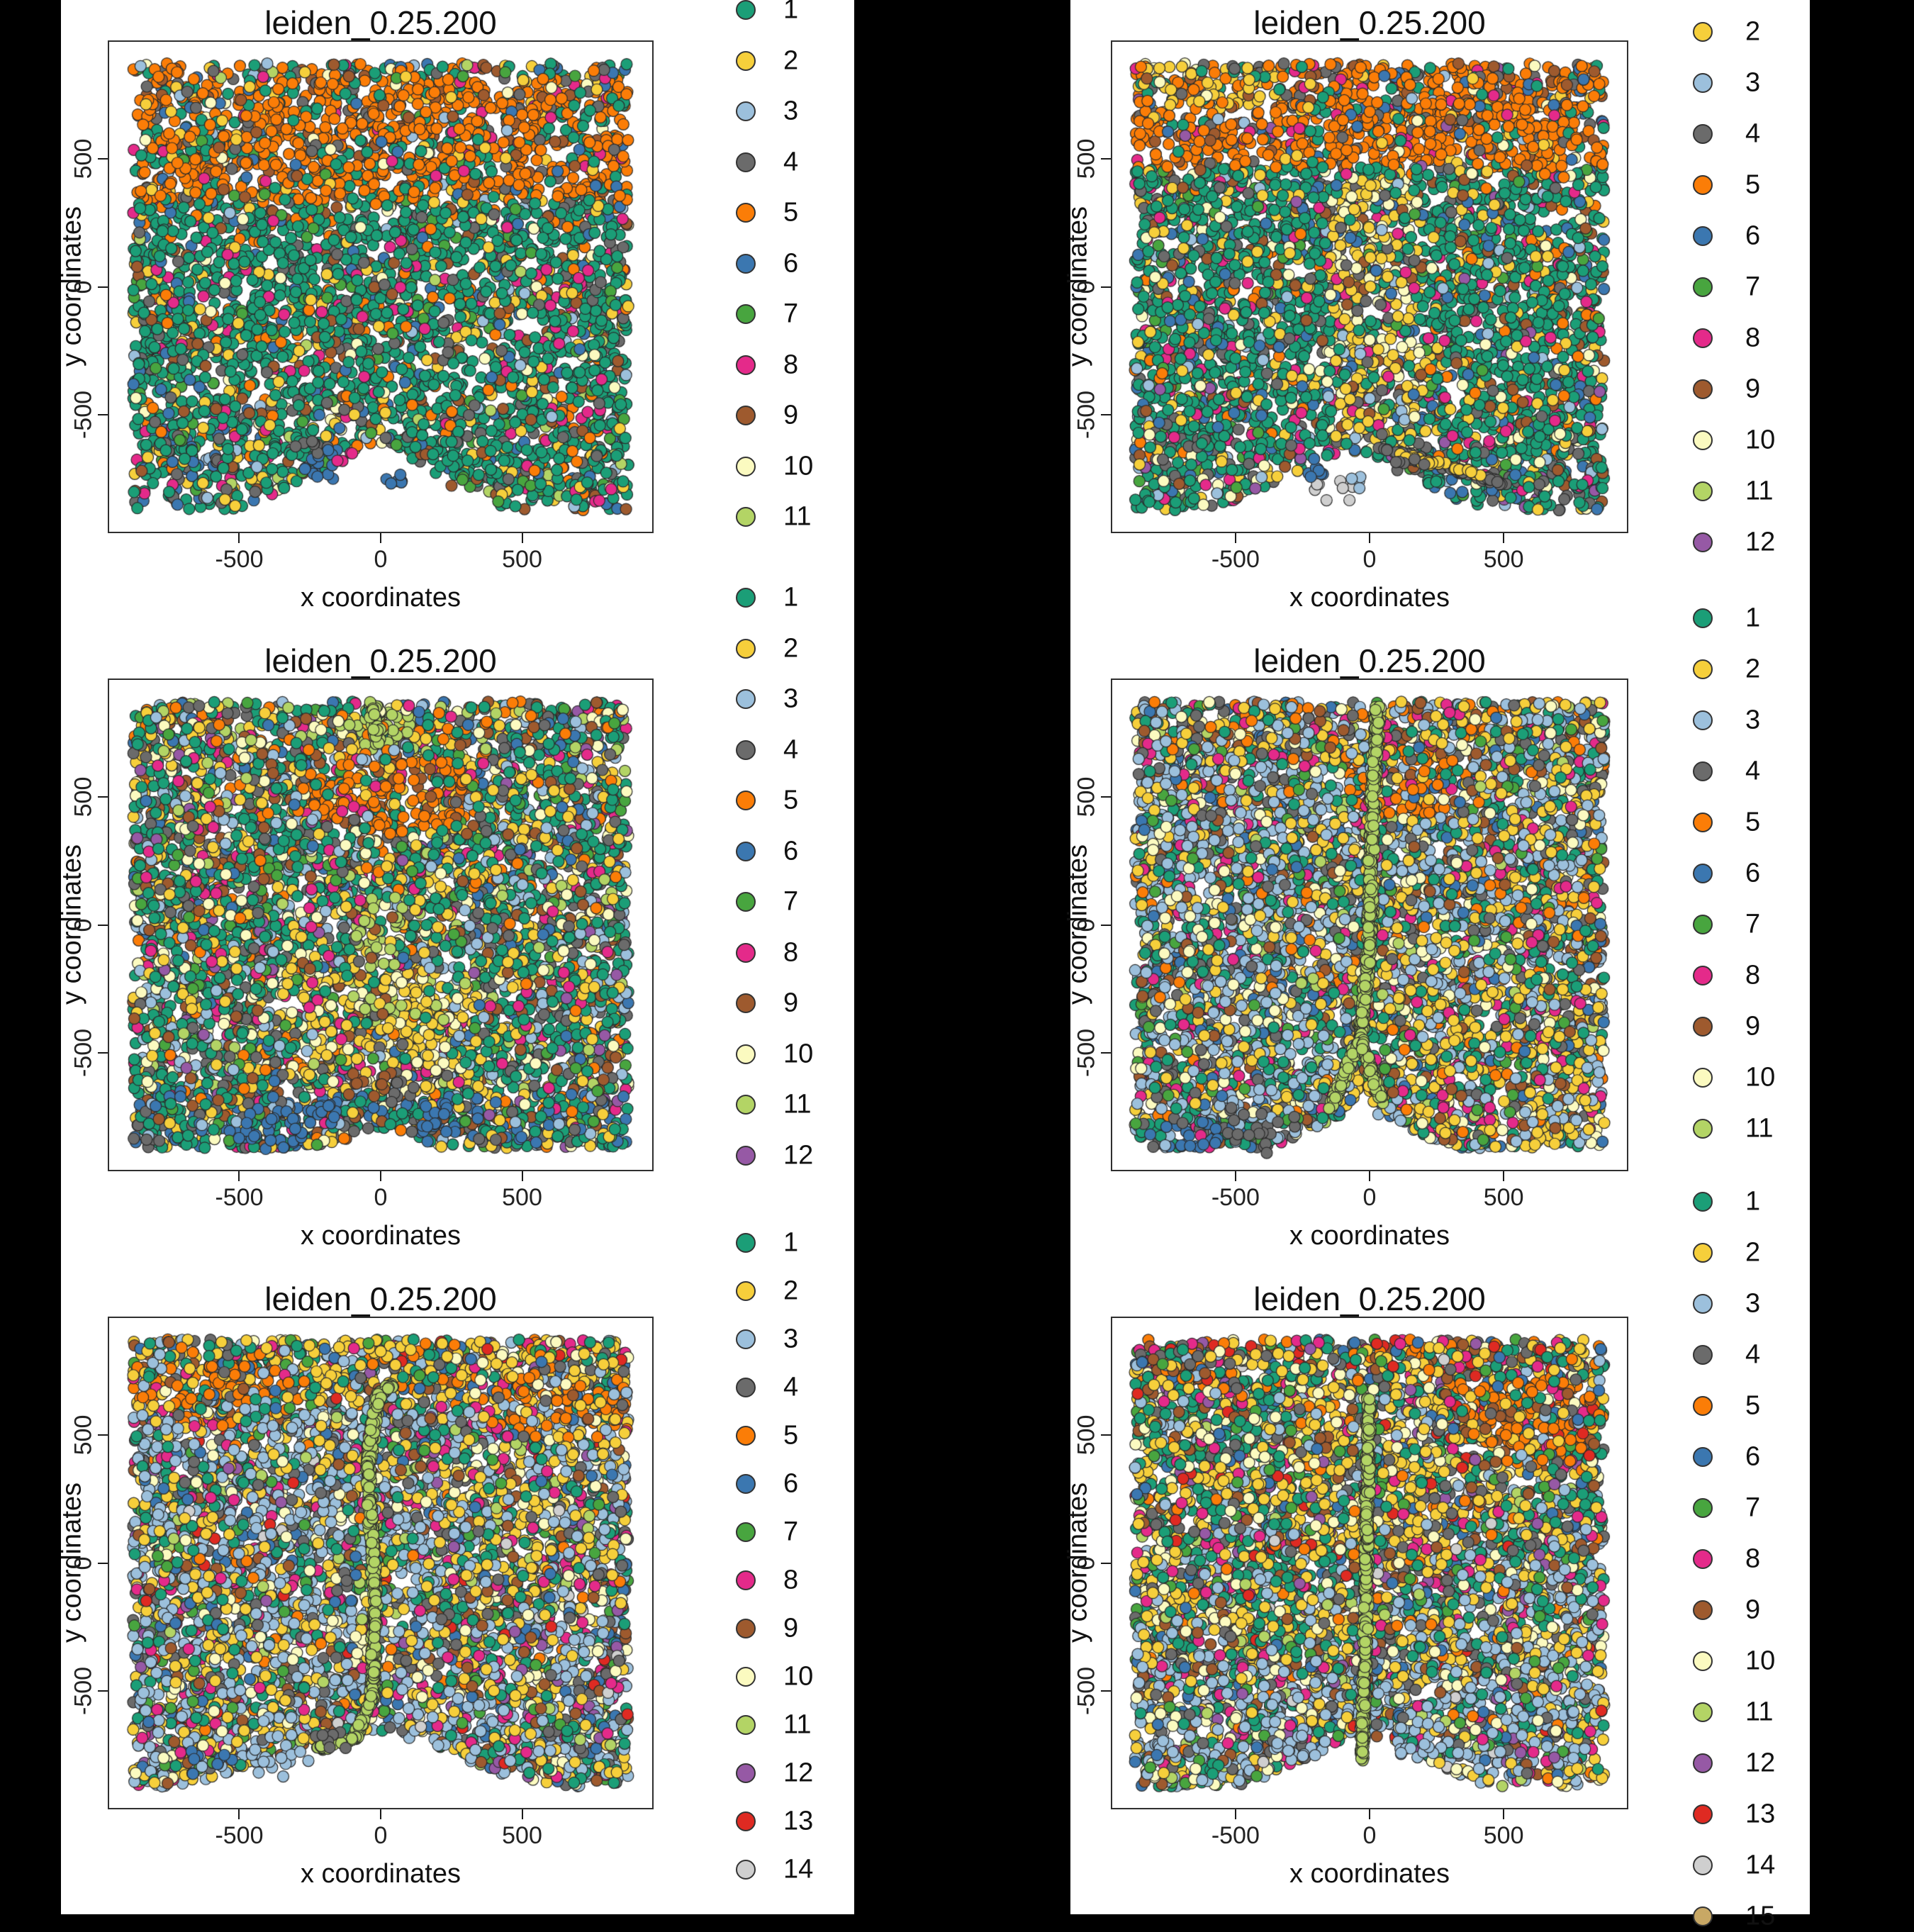 This screenshot has height=1932, width=1914. I want to click on legend-label: 1, so click(1753, 1201).